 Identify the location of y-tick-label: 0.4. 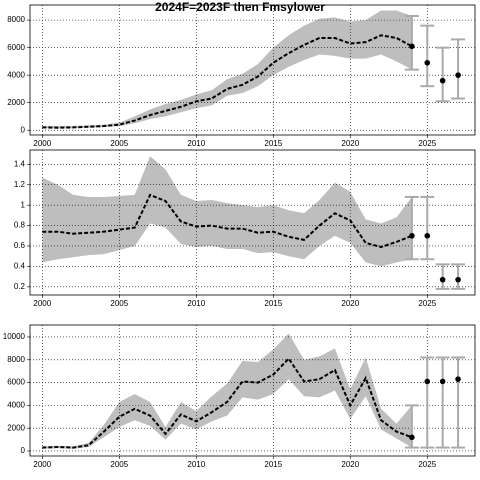
(20, 266).